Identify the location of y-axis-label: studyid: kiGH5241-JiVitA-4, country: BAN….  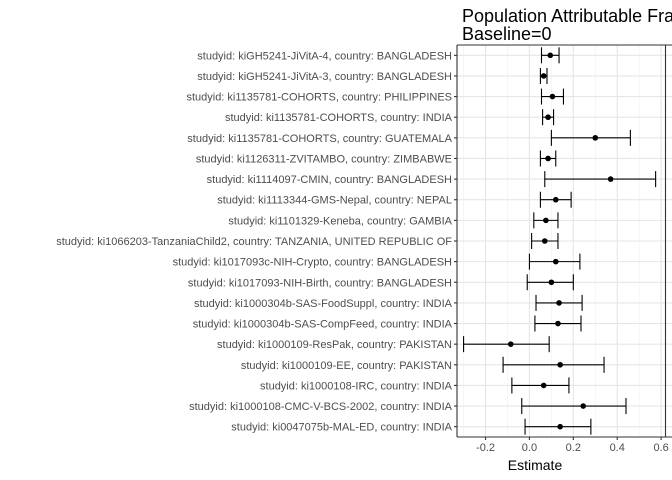
(324, 56).